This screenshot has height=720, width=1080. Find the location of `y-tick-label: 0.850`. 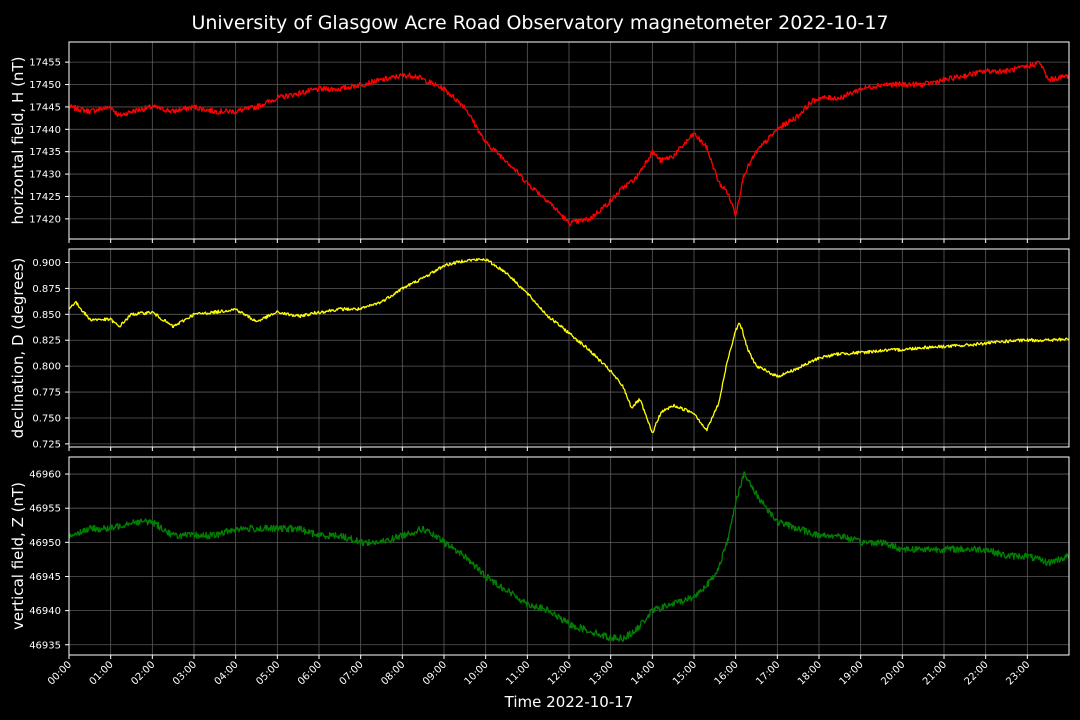

y-tick-label: 0.850 is located at coordinates (46, 315).